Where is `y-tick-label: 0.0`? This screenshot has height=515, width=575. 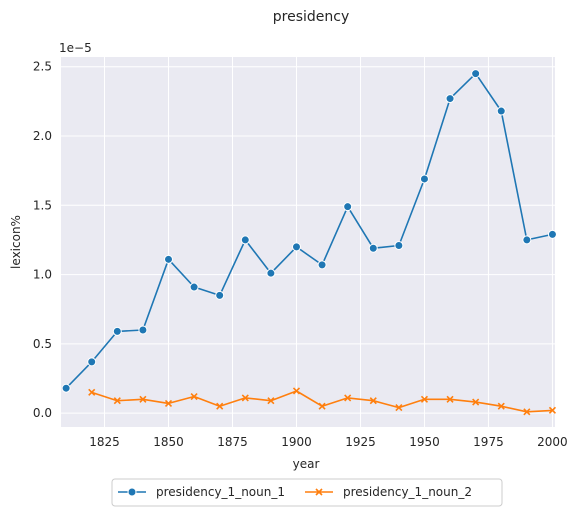 y-tick-label: 0.0 is located at coordinates (42, 413).